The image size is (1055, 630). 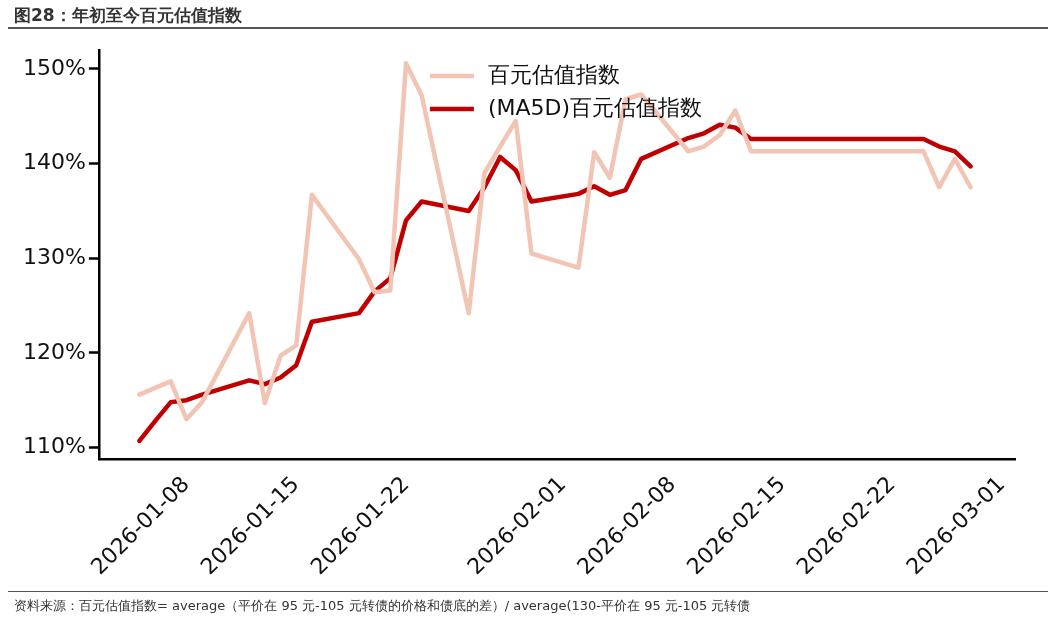 What do you see at coordinates (382, 606) in the screenshot?
I see `text: 资料来源：百元估值指数= average（平价在 95 元-105 元转债的价格和债底的差）/ average(130-平价在 95 元-105 元转债` at bounding box center [382, 606].